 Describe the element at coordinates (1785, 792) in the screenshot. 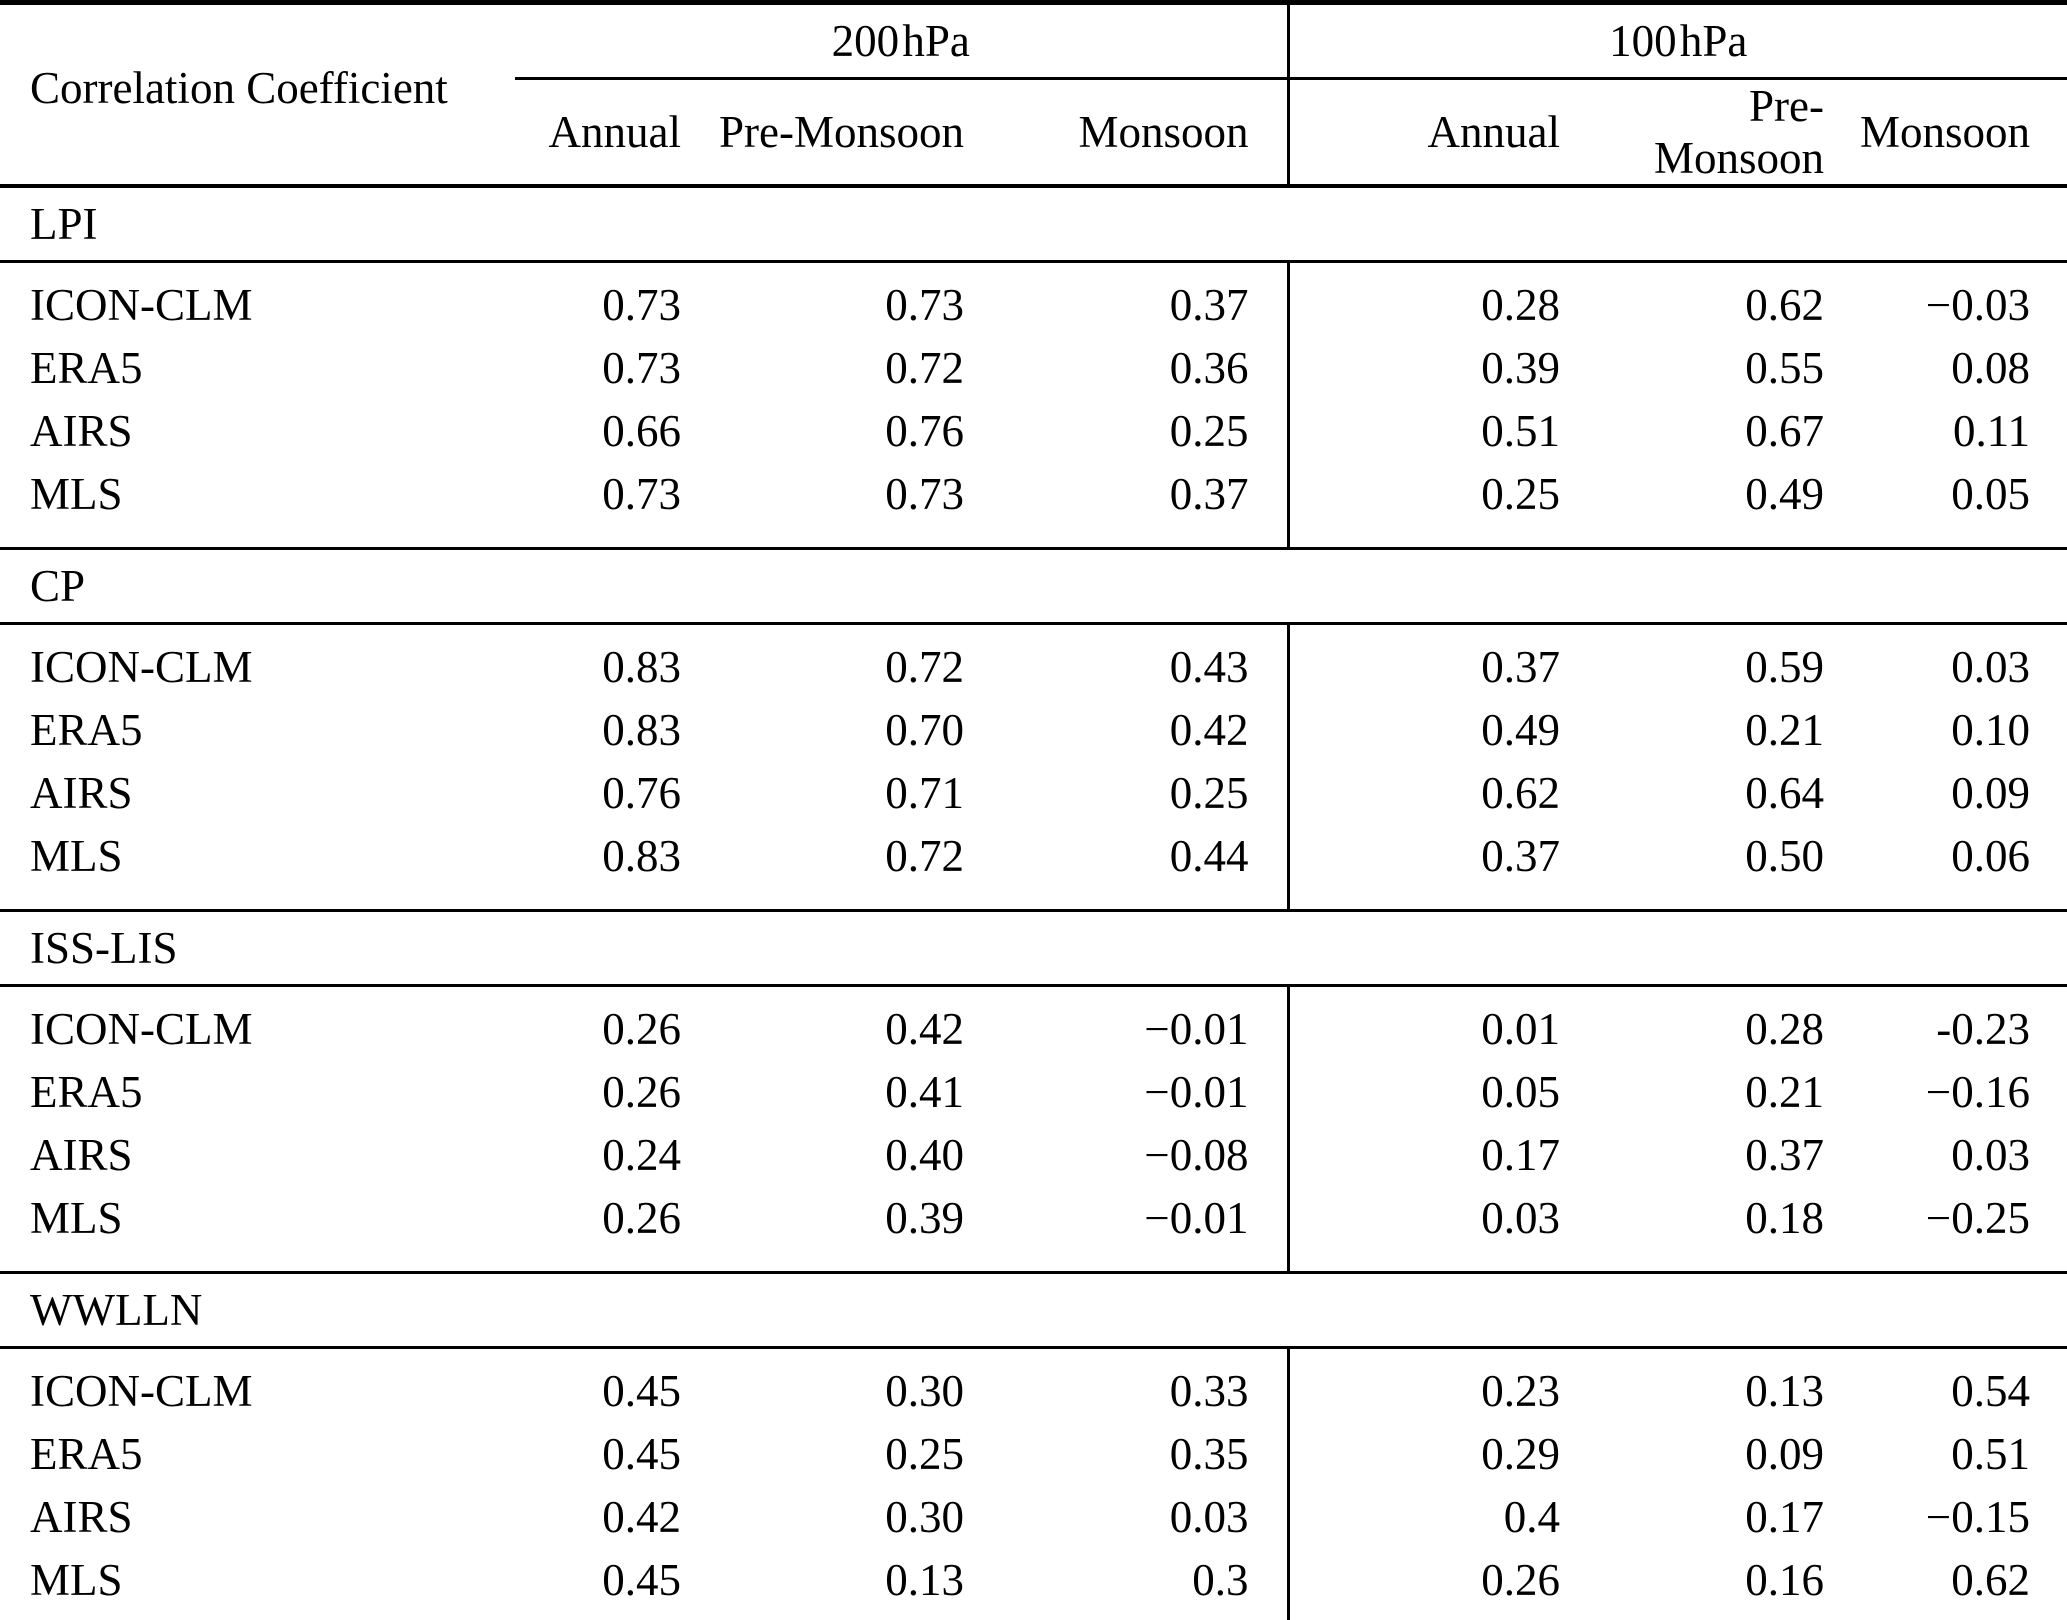

I see `value-cell: 0.64` at that location.